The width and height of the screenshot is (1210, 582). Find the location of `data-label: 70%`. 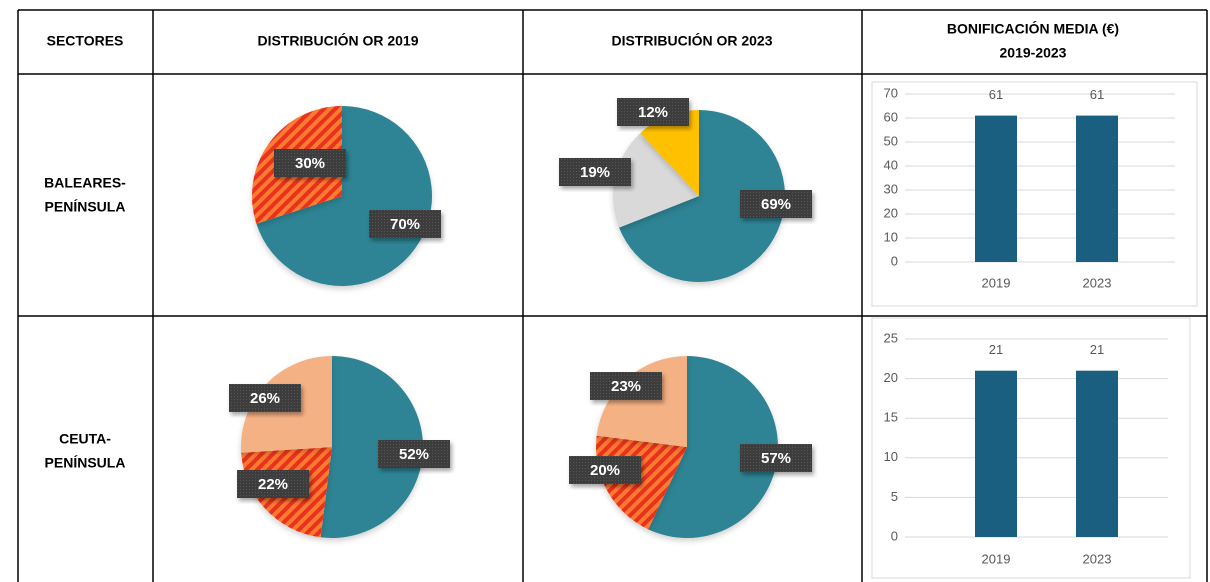

data-label: 70% is located at coordinates (405, 224).